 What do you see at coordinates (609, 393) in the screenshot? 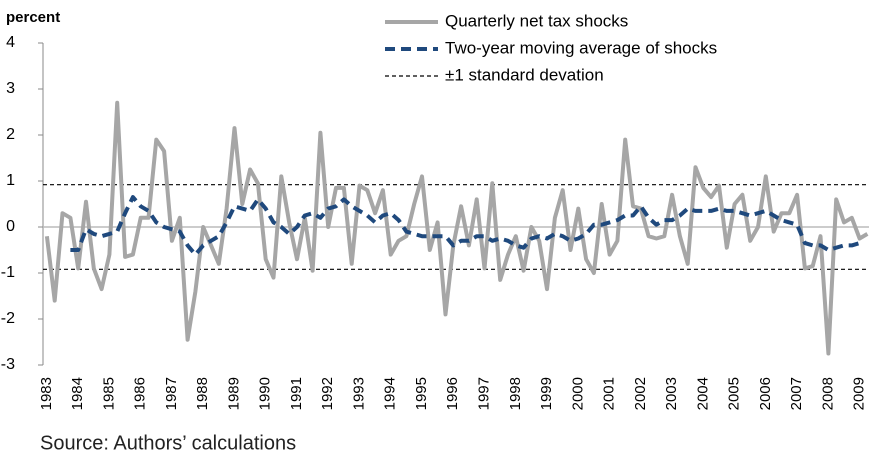
I see `x-tick-label: 2001` at bounding box center [609, 393].